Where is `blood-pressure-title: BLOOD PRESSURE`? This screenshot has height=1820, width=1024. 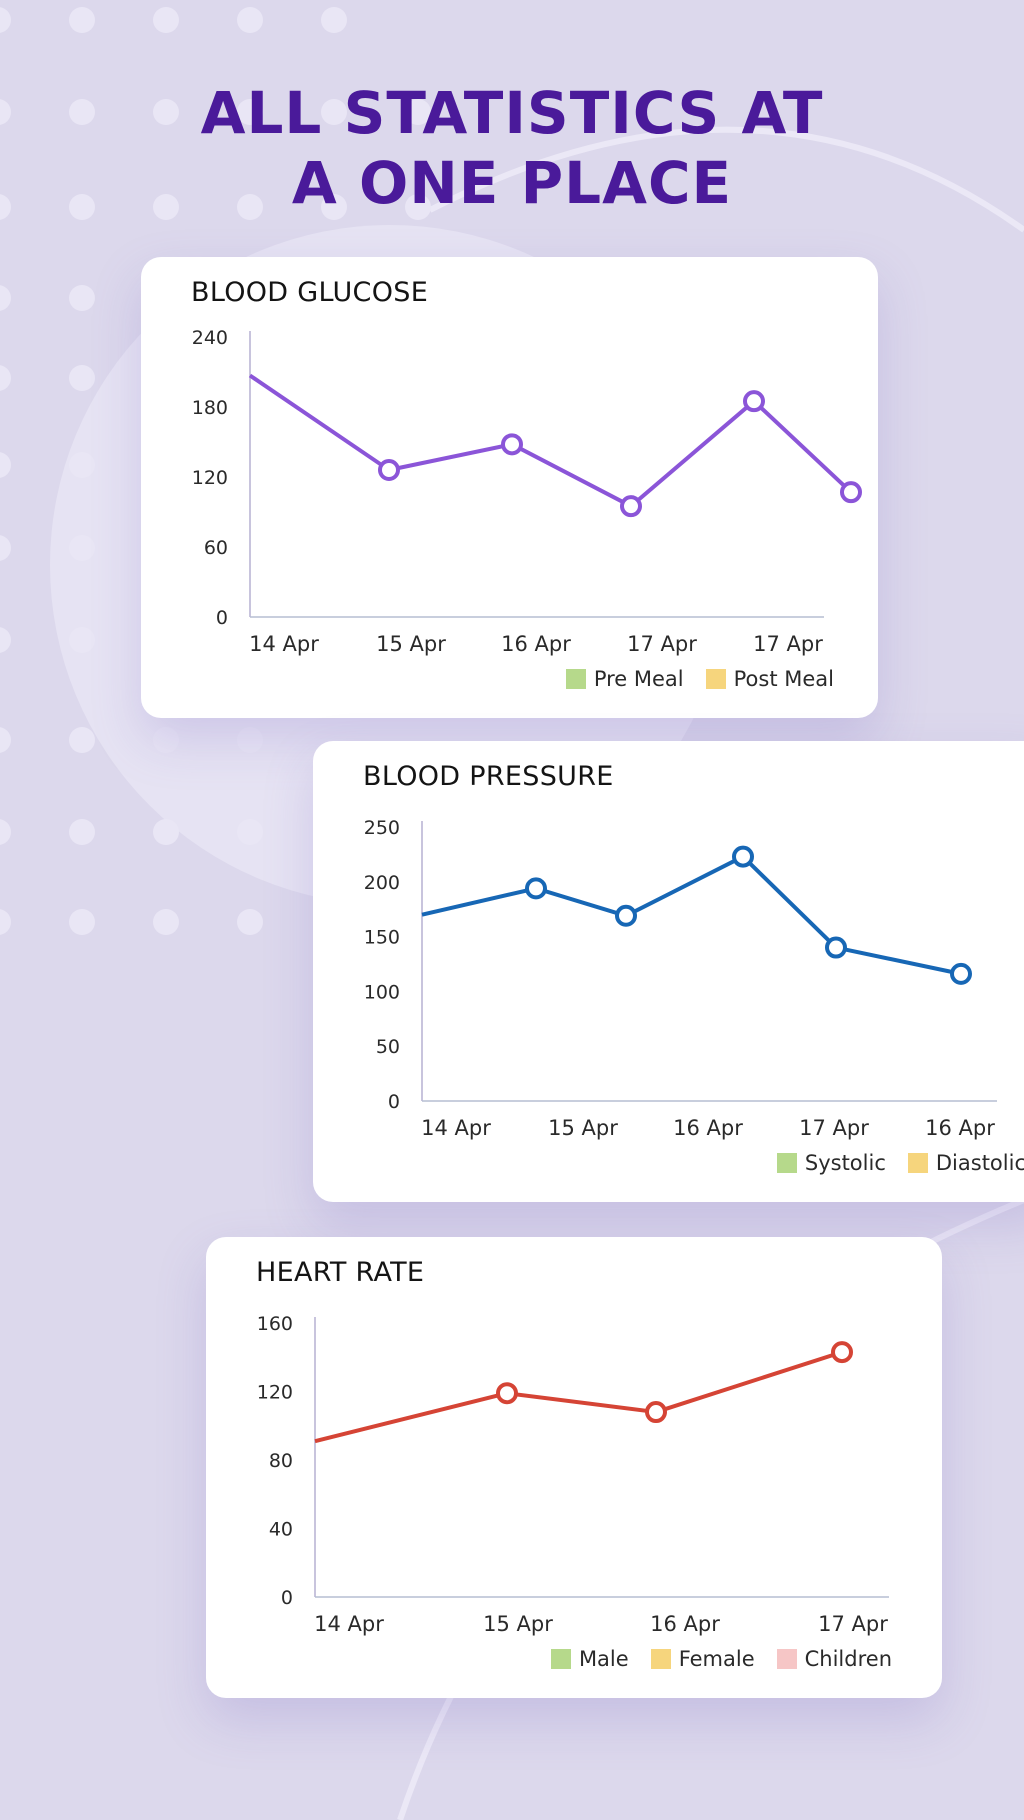
blood-pressure-title: BLOOD PRESSURE is located at coordinates (488, 776).